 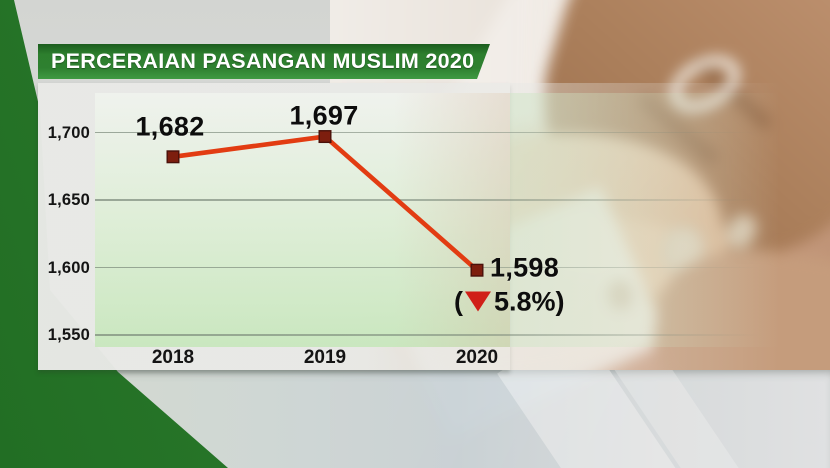 I want to click on x-tick-label: 2020, so click(x=477, y=357).